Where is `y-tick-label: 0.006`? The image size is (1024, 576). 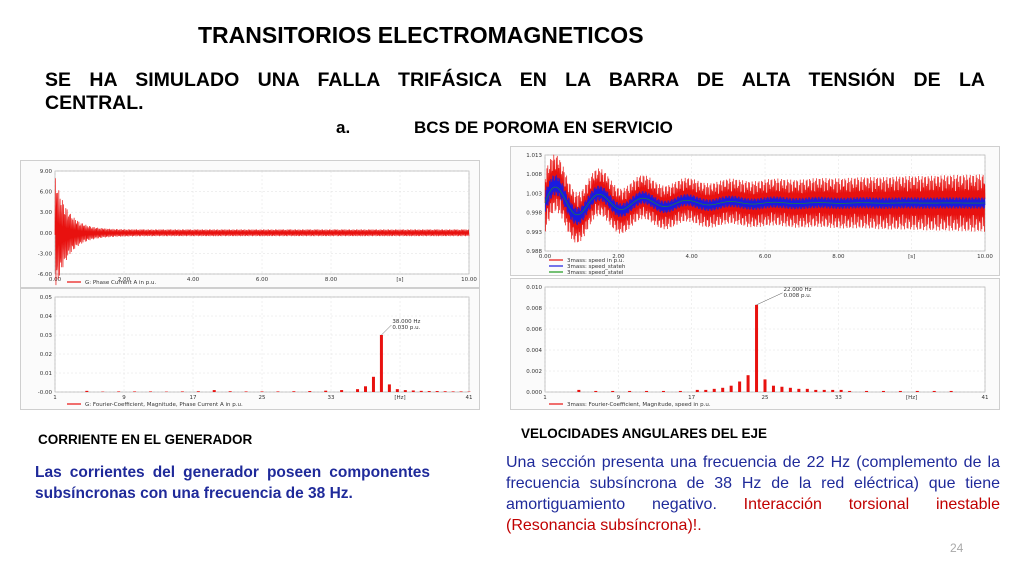
y-tick-label: 0.006 is located at coordinates (534, 330).